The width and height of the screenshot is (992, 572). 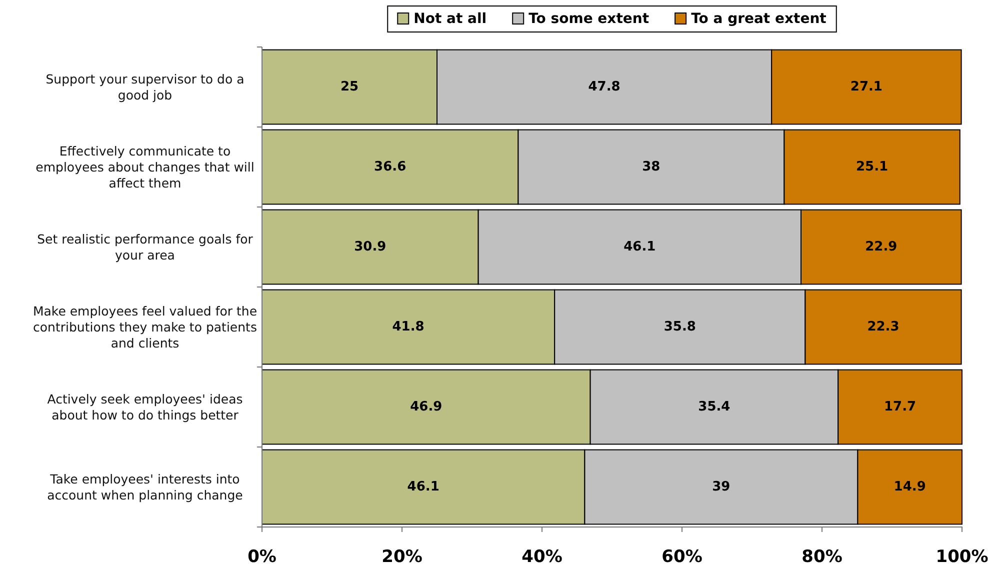 What do you see at coordinates (349, 87) in the screenshot?
I see `data-label: 25` at bounding box center [349, 87].